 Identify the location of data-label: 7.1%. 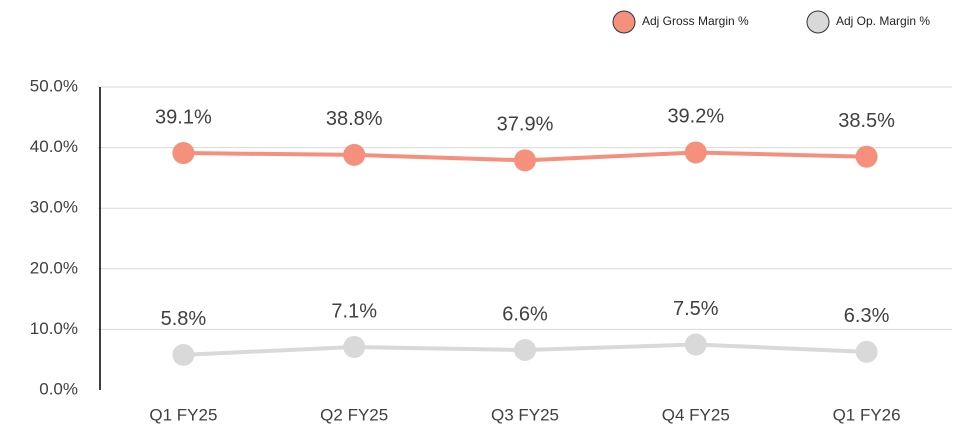
(354, 311).